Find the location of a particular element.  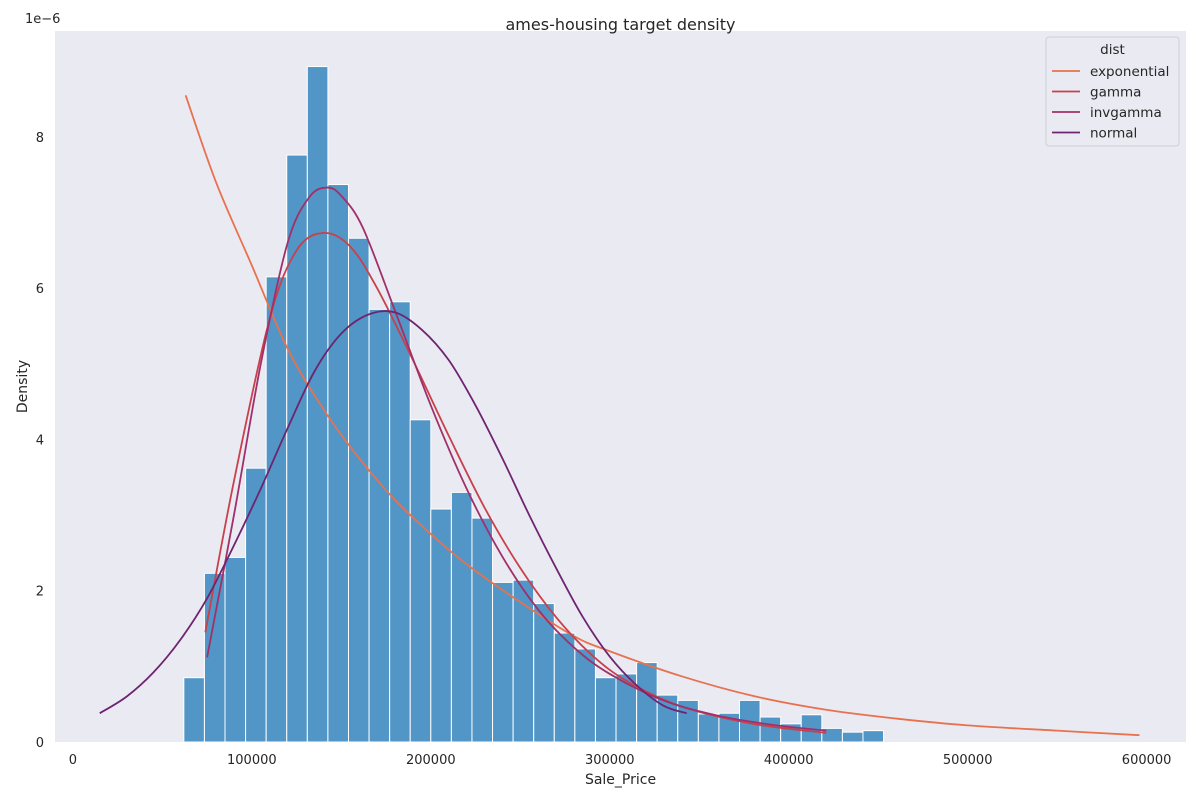

y-axis-ticks: 0 2 4 6 8 is located at coordinates (40, 441).